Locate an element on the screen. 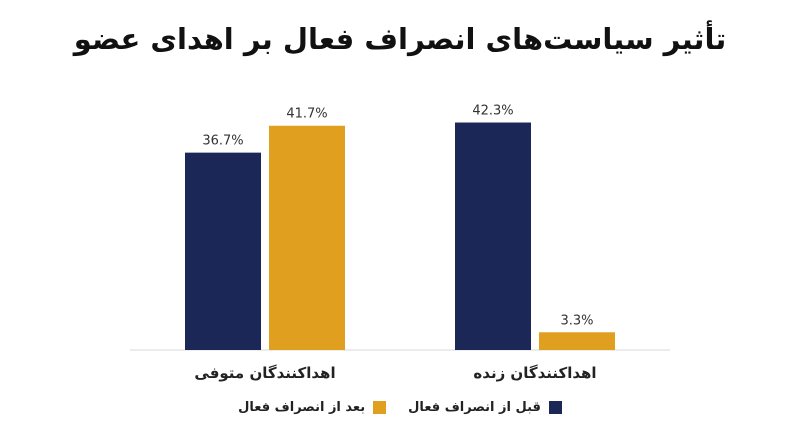 The width and height of the screenshot is (800, 447). legend-item-after: بعد از انصراف فعال is located at coordinates (312, 407).